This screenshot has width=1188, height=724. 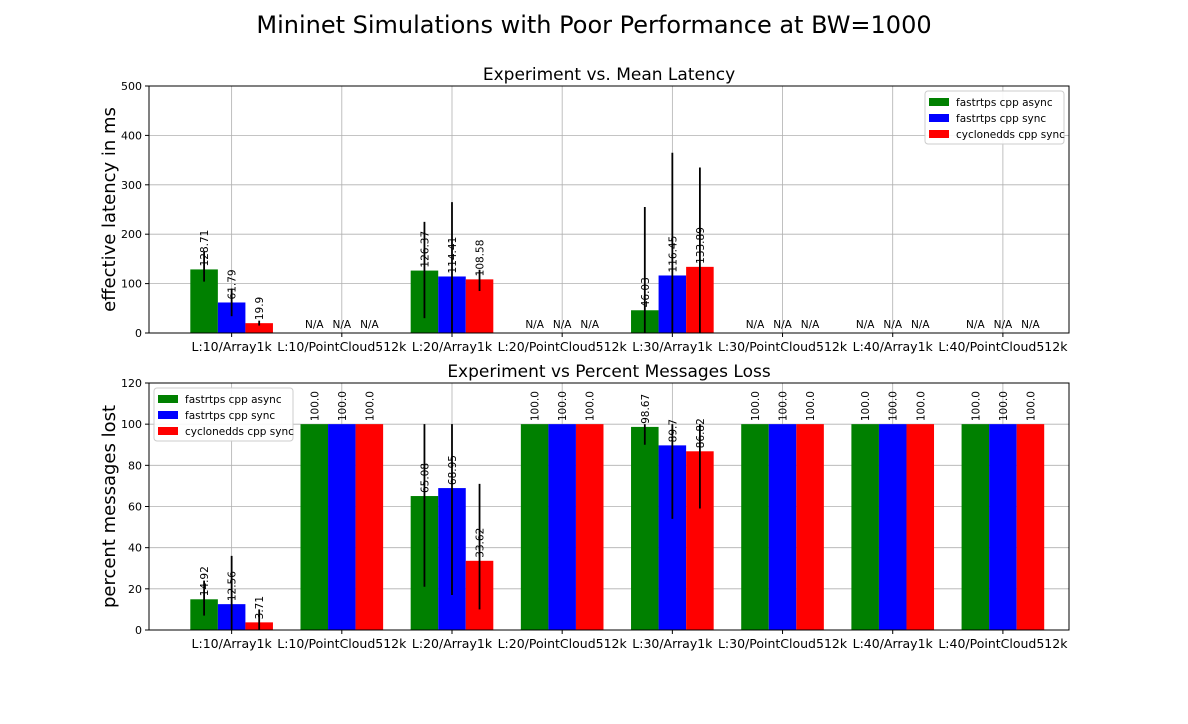 What do you see at coordinates (131, 424) in the screenshot?
I see `chart-1-ytick-label: 100` at bounding box center [131, 424].